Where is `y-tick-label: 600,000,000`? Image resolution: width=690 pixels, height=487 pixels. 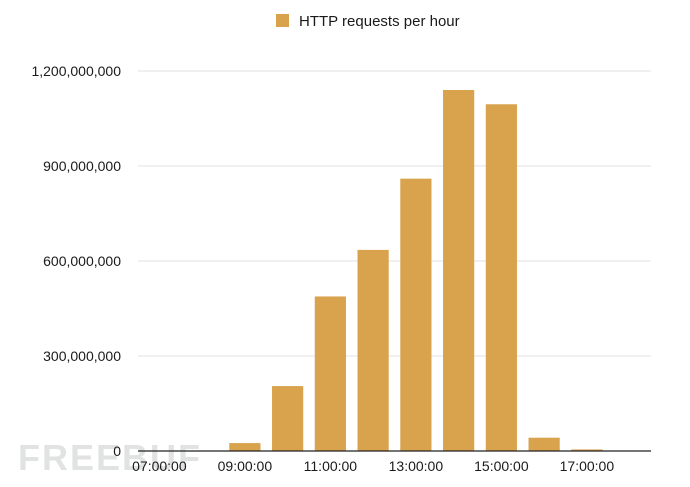
y-tick-label: 600,000,000 is located at coordinates (82, 261).